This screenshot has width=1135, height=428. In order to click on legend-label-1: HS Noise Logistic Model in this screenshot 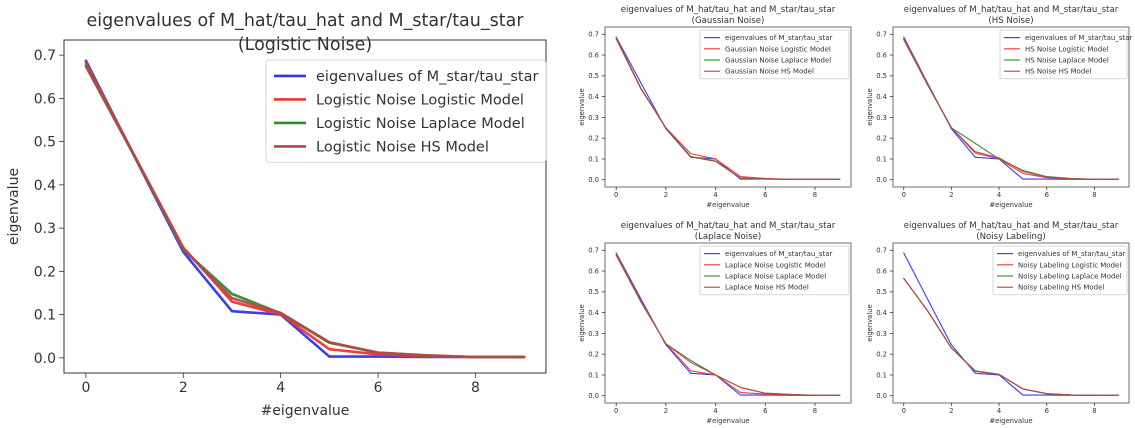, I will do `click(1067, 49)`.